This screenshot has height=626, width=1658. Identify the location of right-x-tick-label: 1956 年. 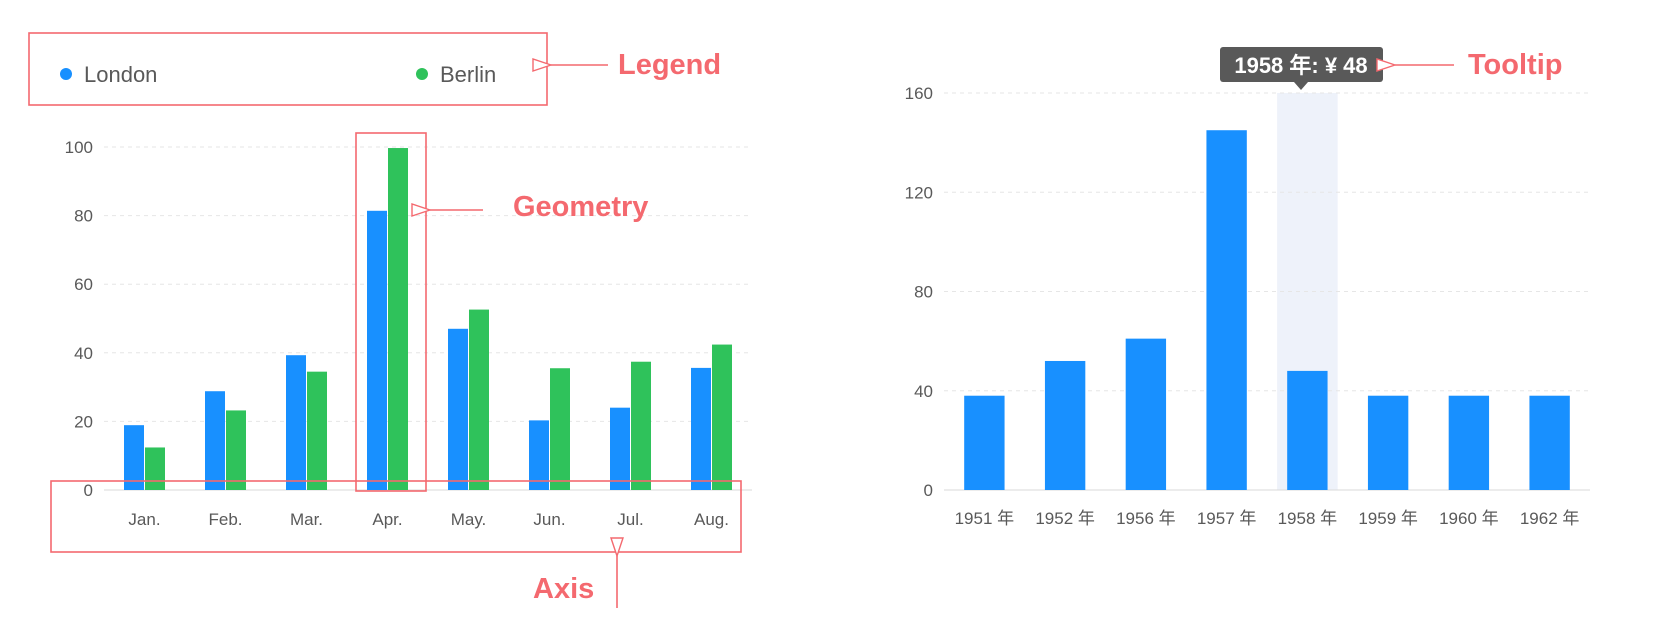
(1146, 518).